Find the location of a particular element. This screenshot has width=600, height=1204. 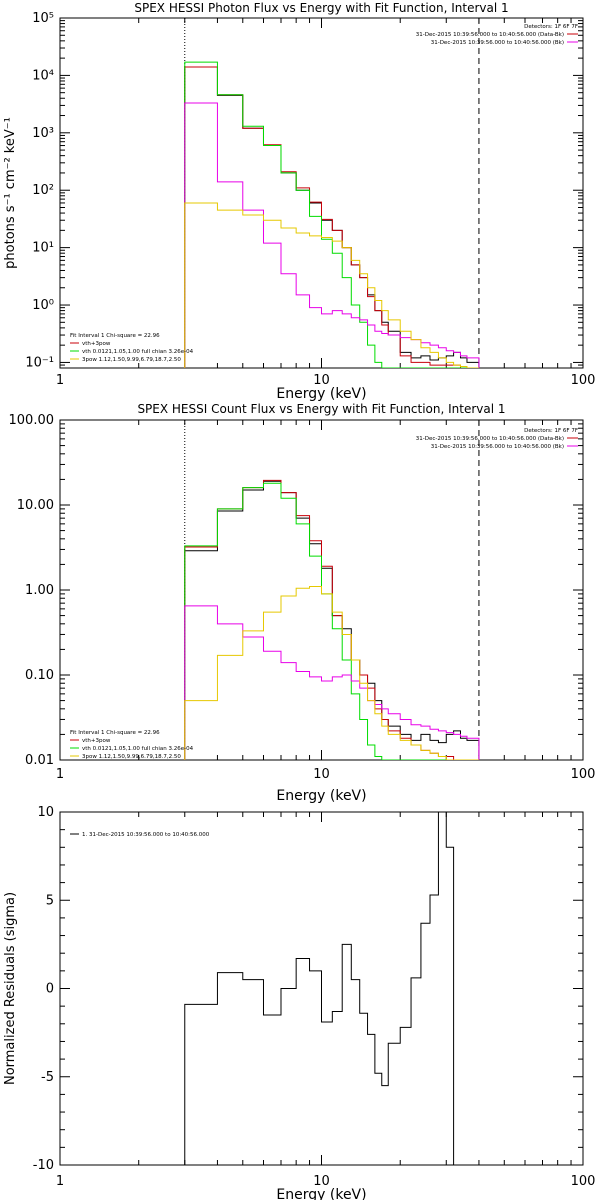

y-tick-label: 10⁵ is located at coordinates (43, 18).